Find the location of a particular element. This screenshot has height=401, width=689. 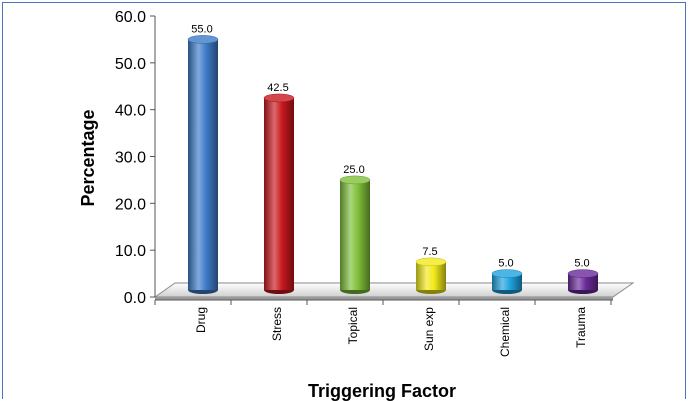

data-label: 7.5 is located at coordinates (429, 252).